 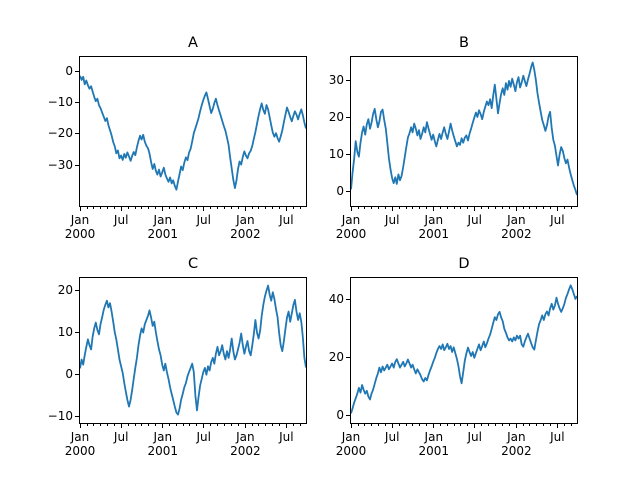 I want to click on subplot-A-title: A, so click(x=193, y=43).